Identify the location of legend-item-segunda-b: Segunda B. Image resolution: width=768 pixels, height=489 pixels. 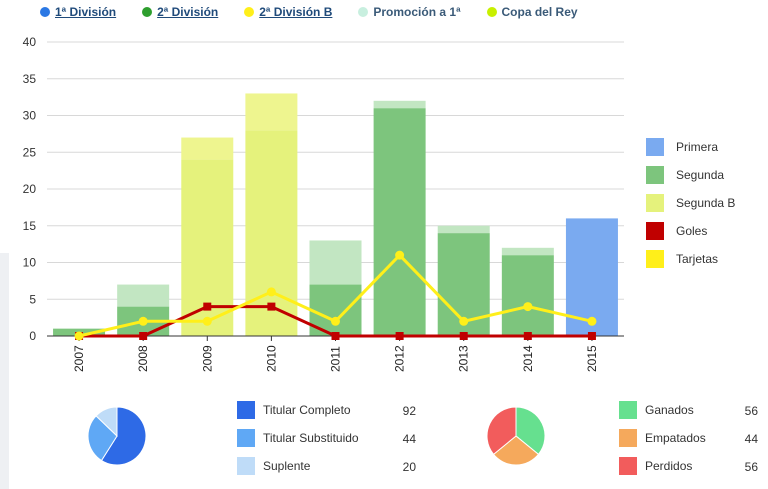
(690, 203).